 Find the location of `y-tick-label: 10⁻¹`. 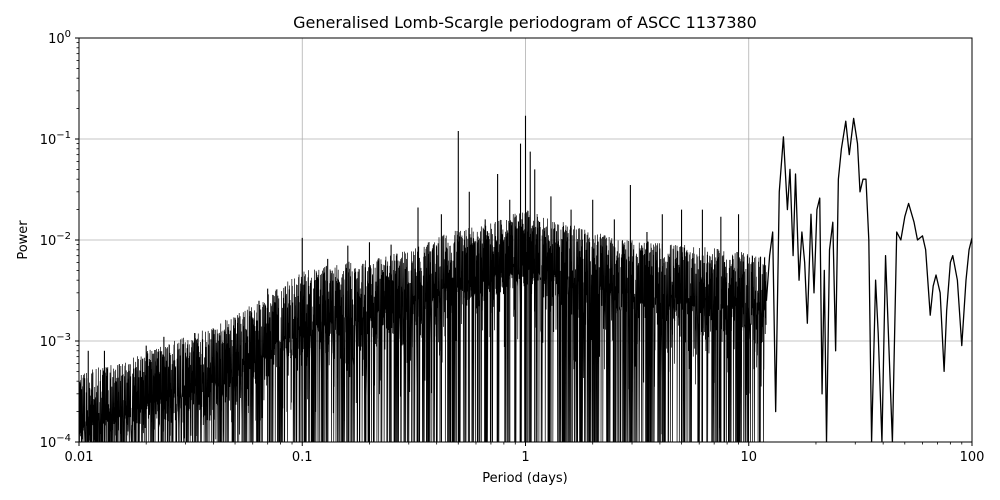

y-tick-label: 10⁻¹ is located at coordinates (55, 139).